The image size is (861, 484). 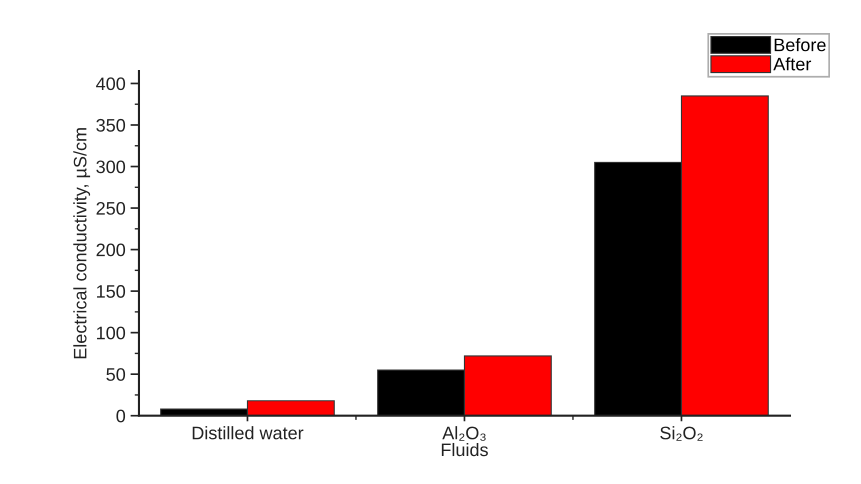 What do you see at coordinates (248, 433) in the screenshot?
I see `x-tick-label: Distilled water` at bounding box center [248, 433].